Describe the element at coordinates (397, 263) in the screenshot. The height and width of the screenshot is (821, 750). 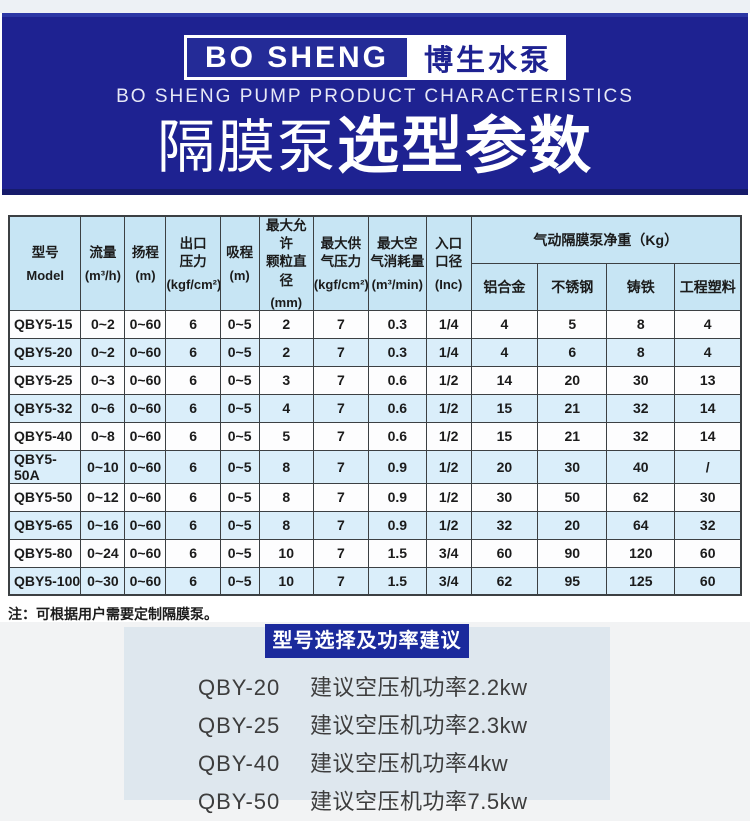
I see `column-header: 最大空 气消耗量 (m³/min)` at that location.